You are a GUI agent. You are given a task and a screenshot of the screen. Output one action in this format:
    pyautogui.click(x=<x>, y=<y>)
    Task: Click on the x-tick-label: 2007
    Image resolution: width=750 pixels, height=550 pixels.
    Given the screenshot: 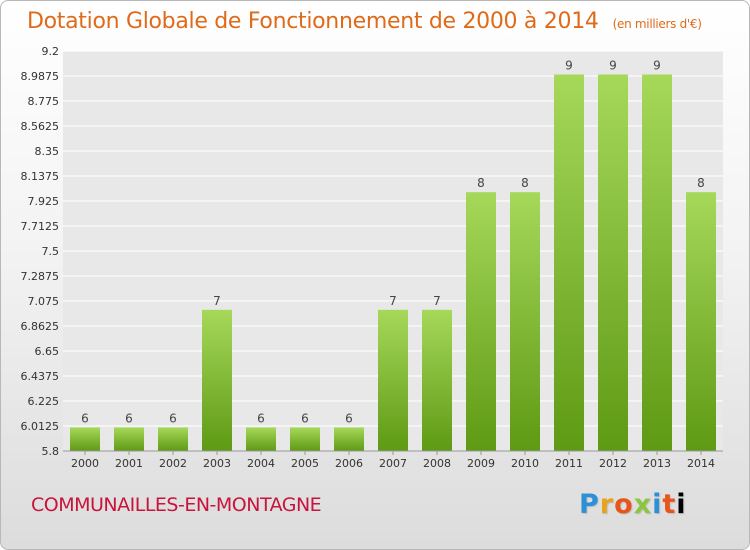 What is the action you would take?
    pyautogui.click(x=393, y=463)
    